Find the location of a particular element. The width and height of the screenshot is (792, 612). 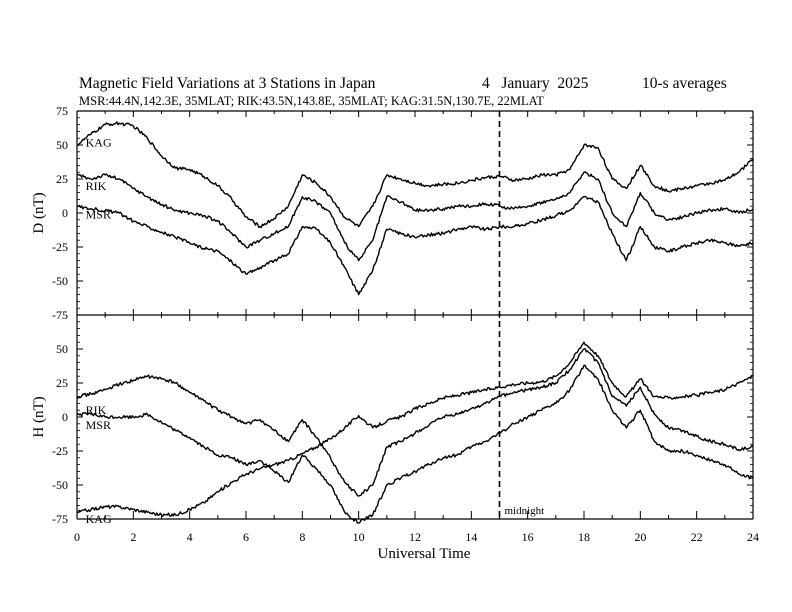

midnight-label: midnight is located at coordinates (525, 511).